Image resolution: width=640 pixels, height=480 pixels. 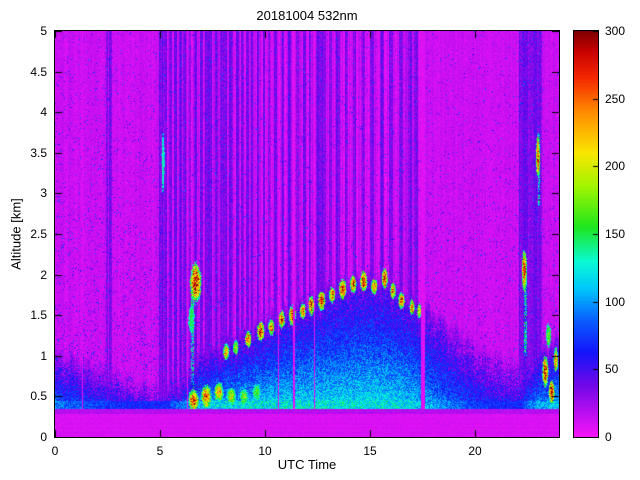 What do you see at coordinates (615, 166) in the screenshot?
I see `colorbar-tick-label: 200` at bounding box center [615, 166].